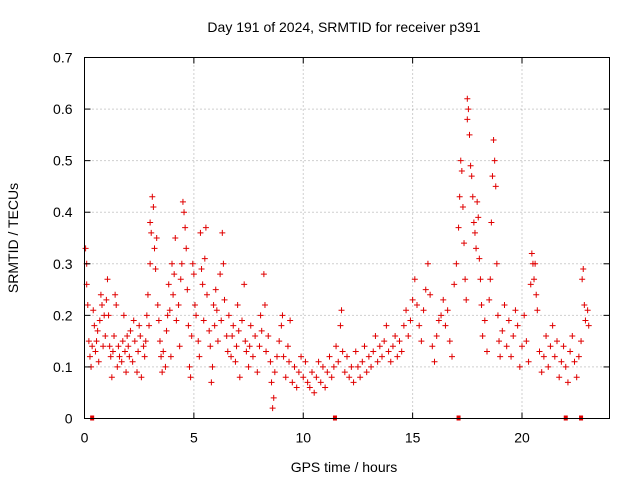  Describe the element at coordinates (85, 438) in the screenshot. I see `x-tick-label: 0` at that location.